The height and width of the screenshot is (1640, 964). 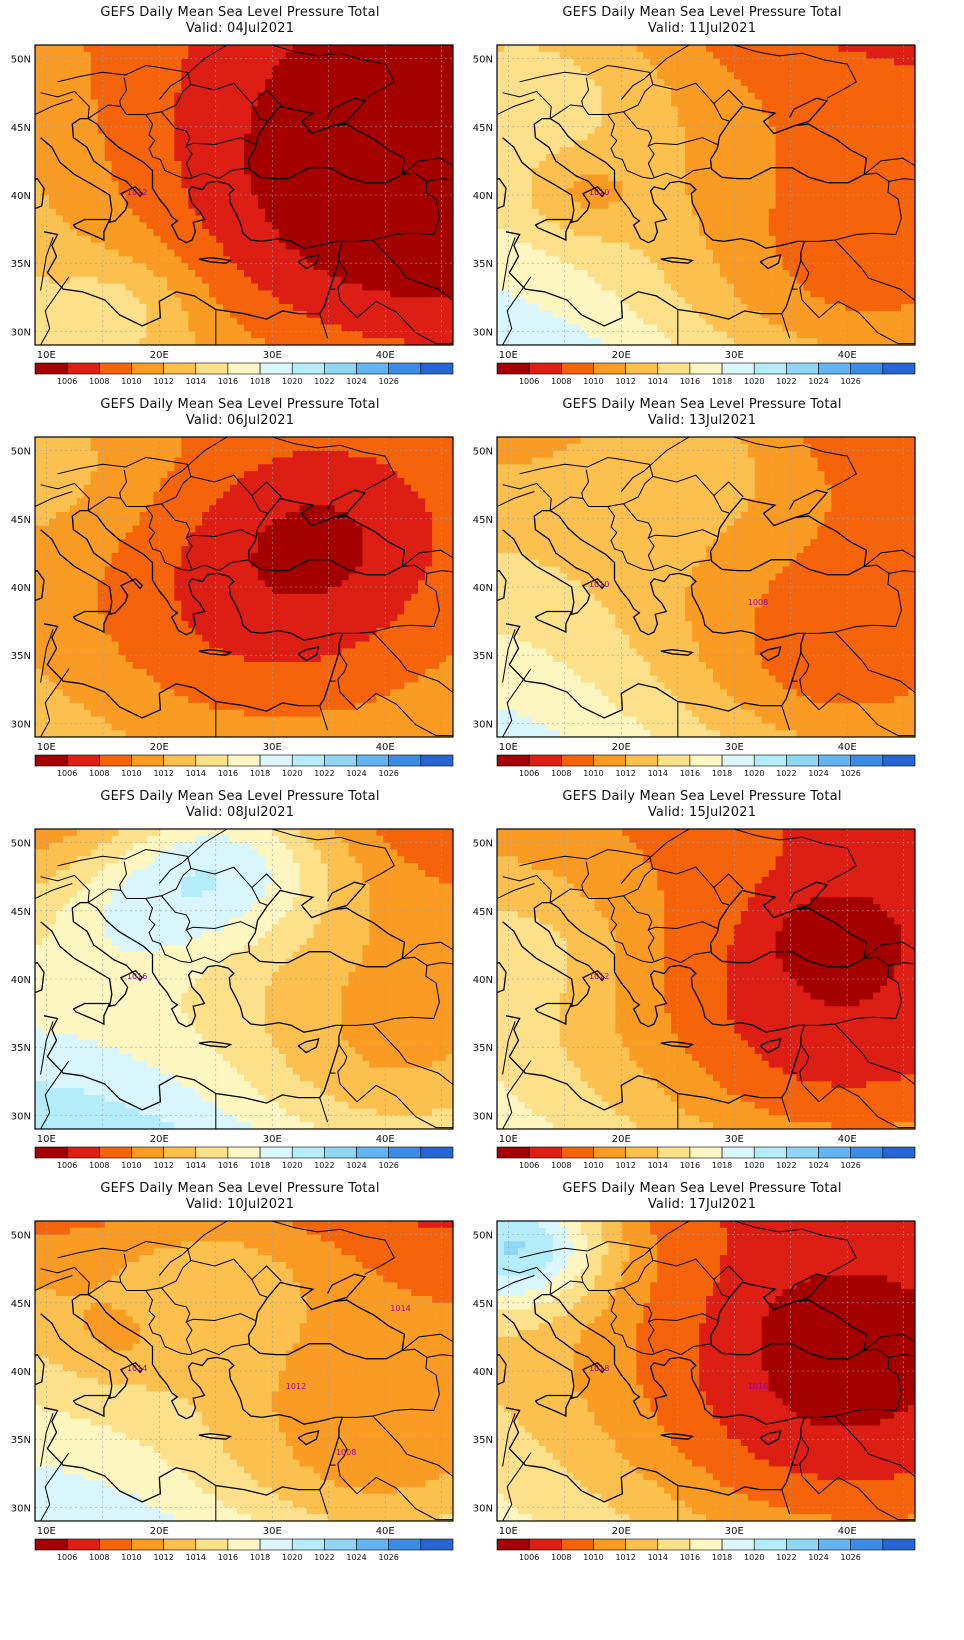 I want to click on coastline, so click(x=286, y=253).